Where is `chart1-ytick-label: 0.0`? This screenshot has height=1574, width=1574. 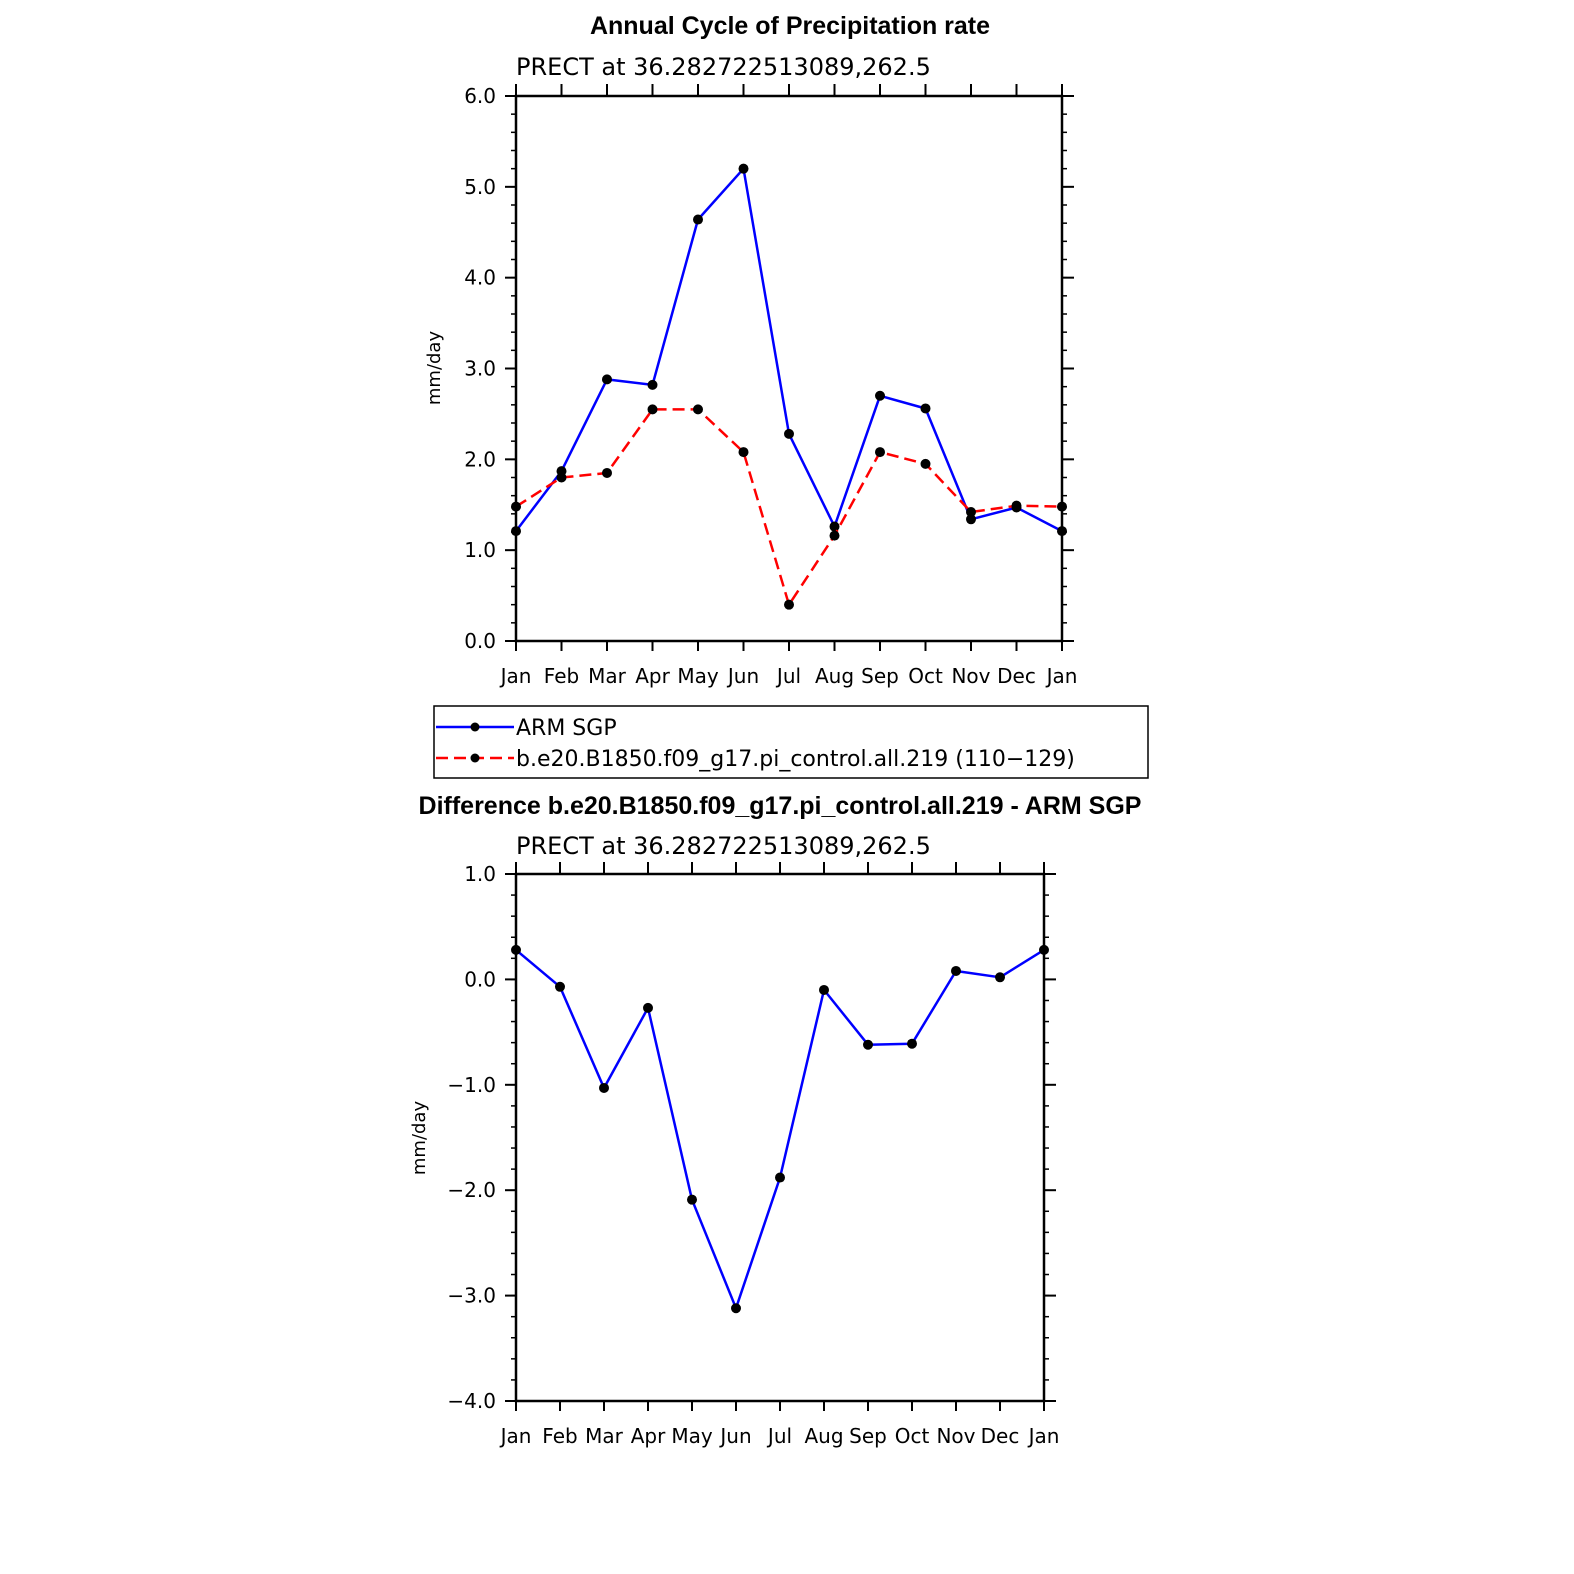 chart1-ytick-label: 0.0 is located at coordinates (480, 641).